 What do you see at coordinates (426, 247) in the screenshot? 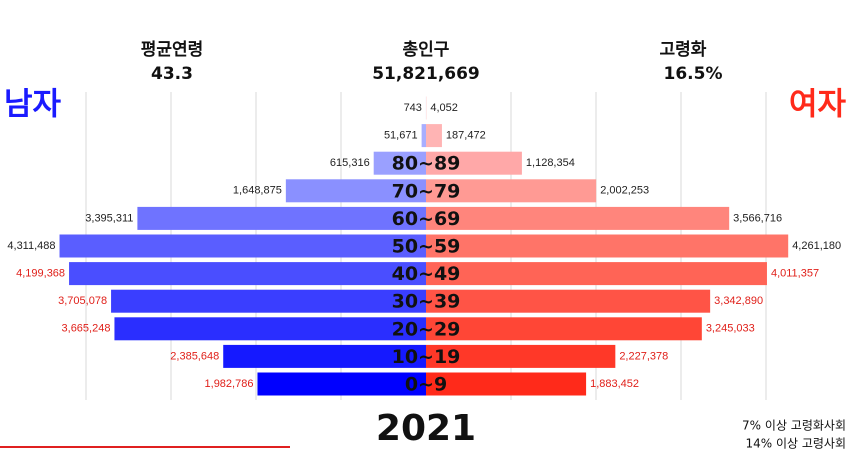
I see `age-label: 50~59` at bounding box center [426, 247].